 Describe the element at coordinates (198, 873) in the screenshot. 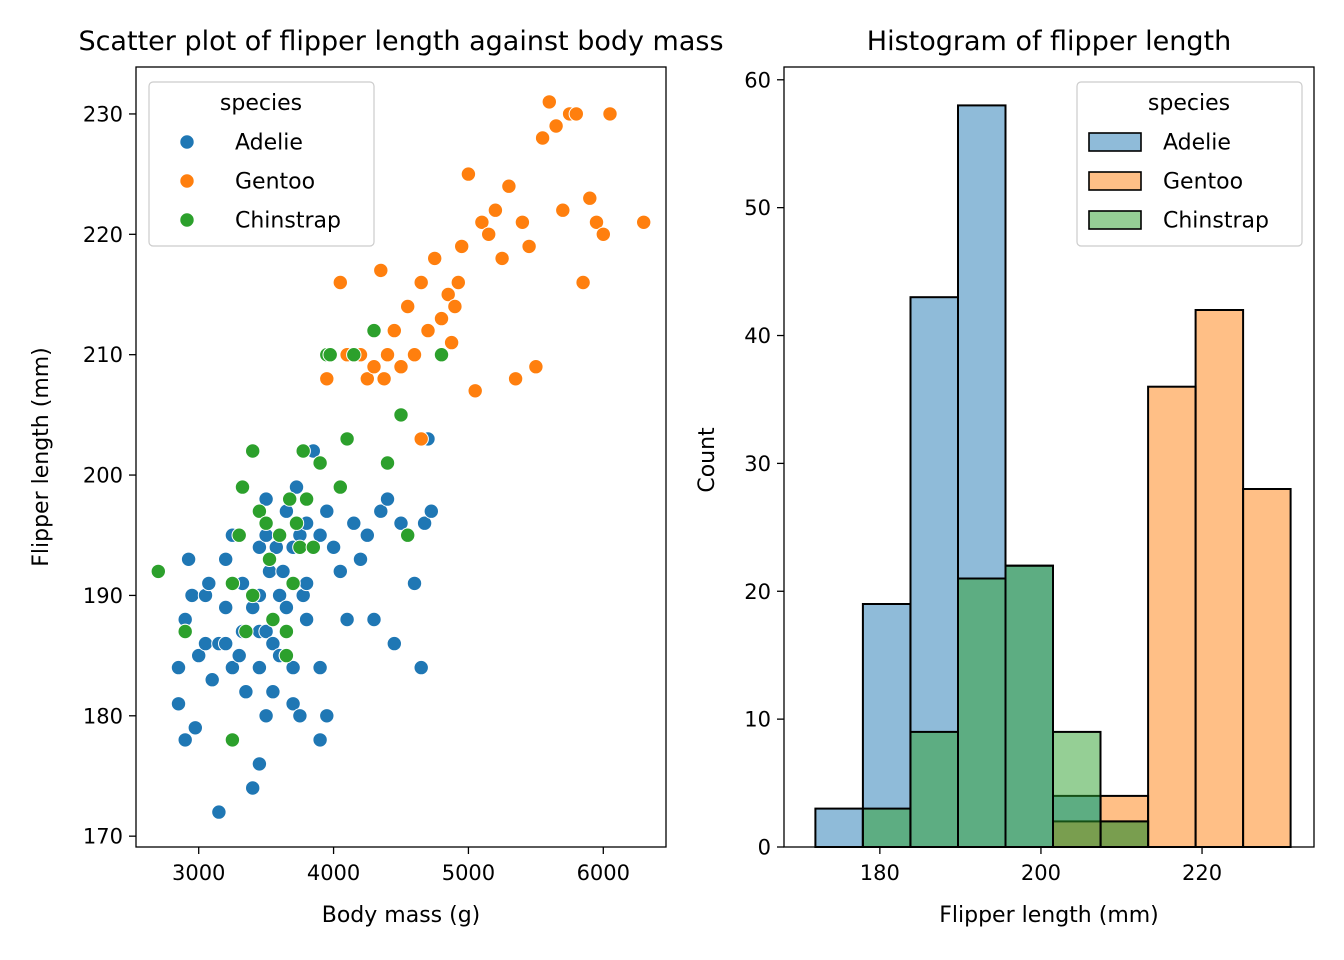

I see `scatter-x-tick-label: 3000` at that location.